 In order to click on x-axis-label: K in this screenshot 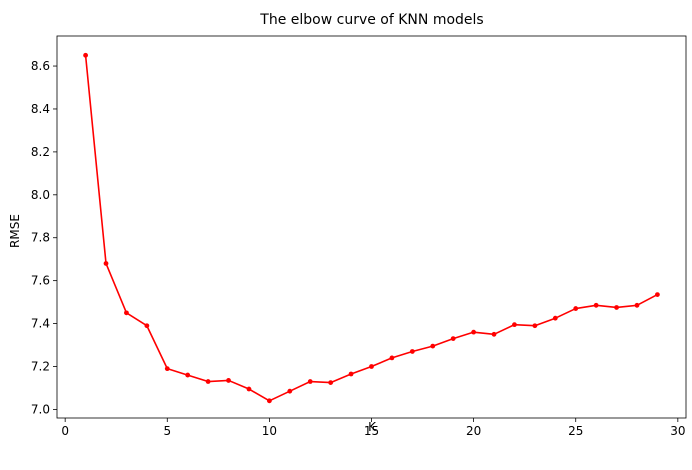, I will do `click(372, 427)`.